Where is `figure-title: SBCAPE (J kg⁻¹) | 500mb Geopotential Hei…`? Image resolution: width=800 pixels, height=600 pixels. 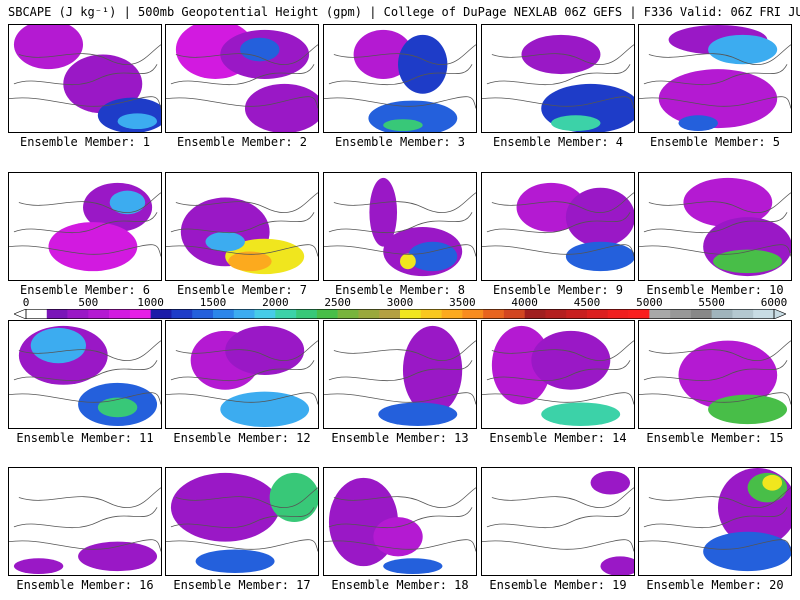 figure-title: SBCAPE (J kg⁻¹) | 500mb Geopotential Hei… is located at coordinates (404, 12).